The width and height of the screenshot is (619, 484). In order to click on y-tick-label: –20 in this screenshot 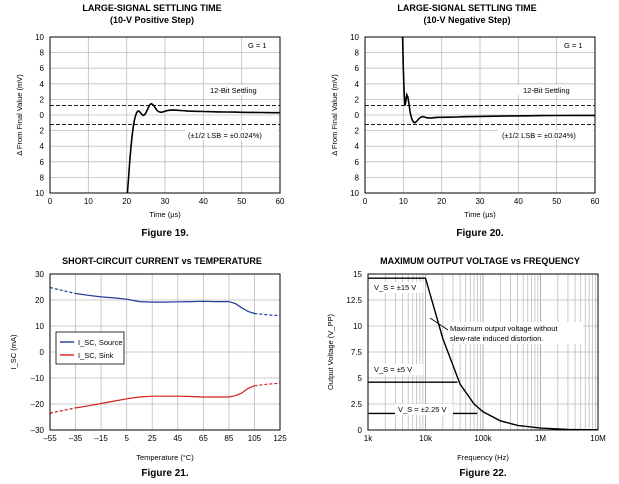, I will do `click(38, 404)`.